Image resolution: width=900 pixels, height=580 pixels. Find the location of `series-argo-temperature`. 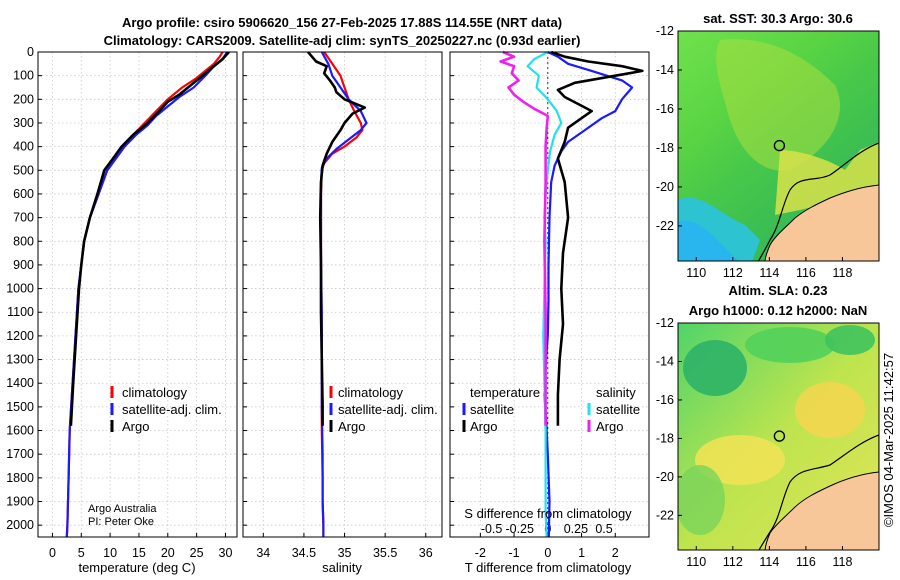

series-argo-temperature is located at coordinates (597, 238).